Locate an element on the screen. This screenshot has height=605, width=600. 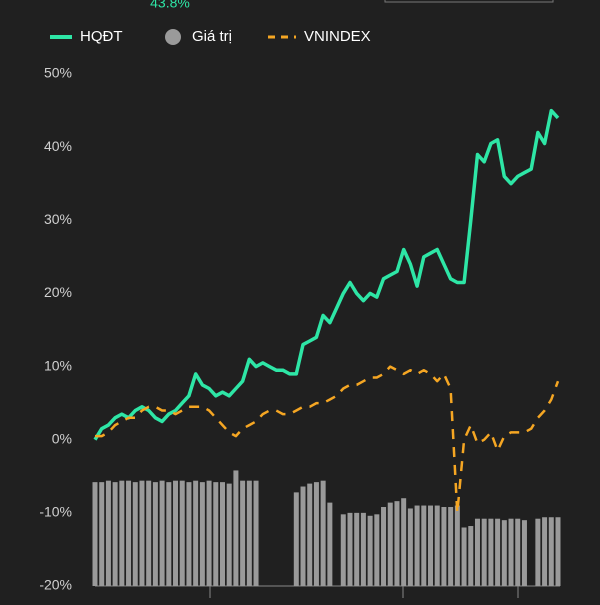
y-tick-label: 50% is located at coordinates (58, 73).